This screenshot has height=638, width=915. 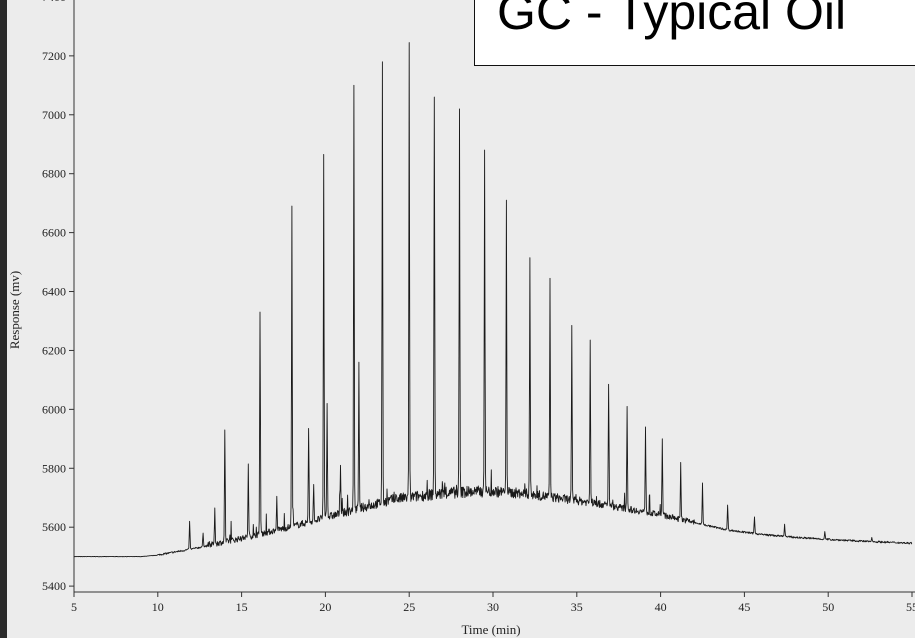 What do you see at coordinates (54, 2) in the screenshot?
I see `y-tick-label: 7400` at bounding box center [54, 2].